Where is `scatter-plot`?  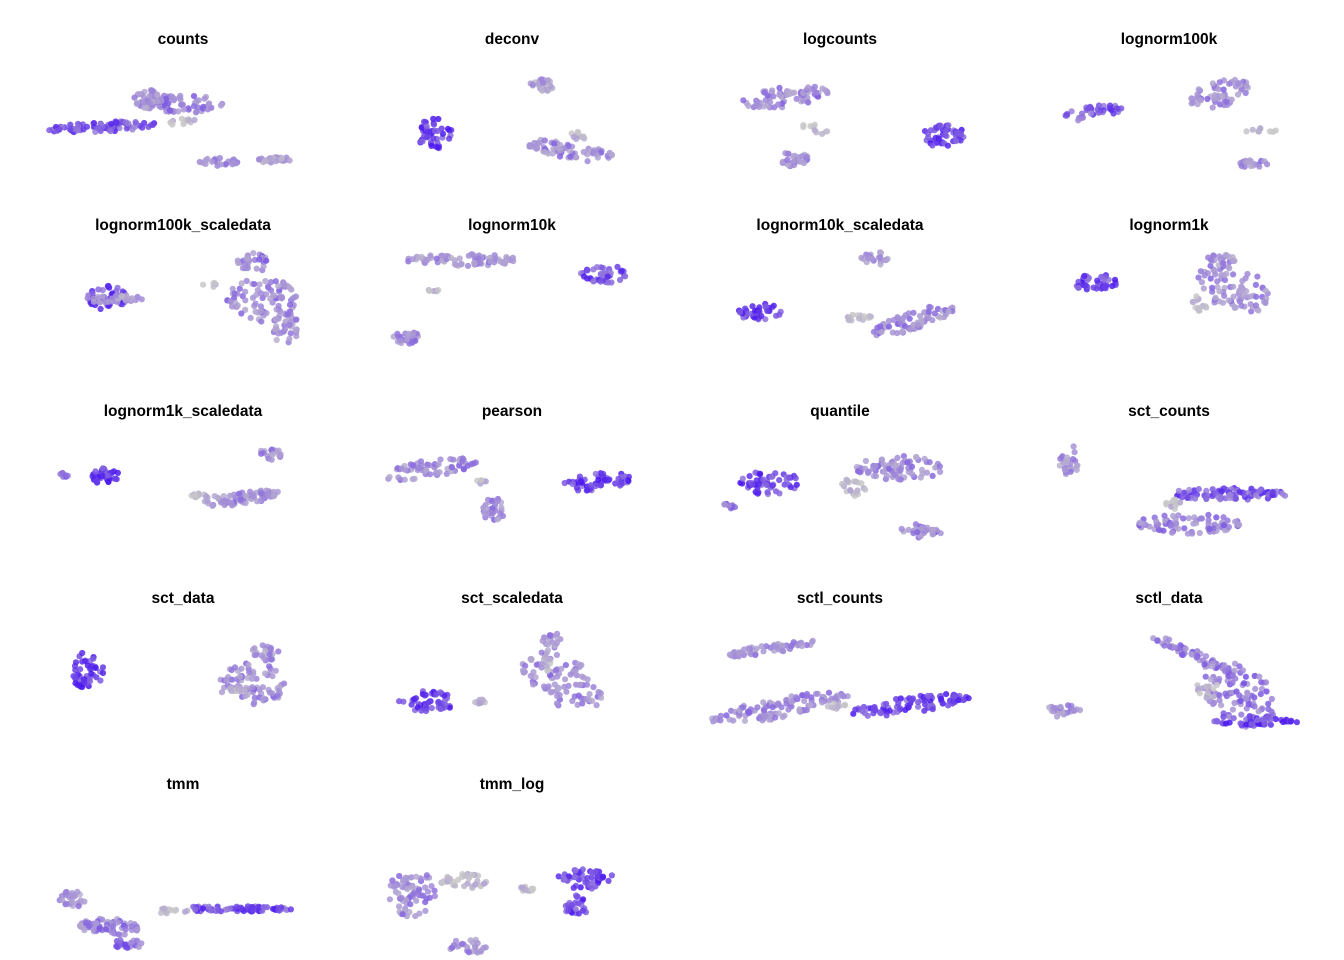 scatter-plot is located at coordinates (509, 299).